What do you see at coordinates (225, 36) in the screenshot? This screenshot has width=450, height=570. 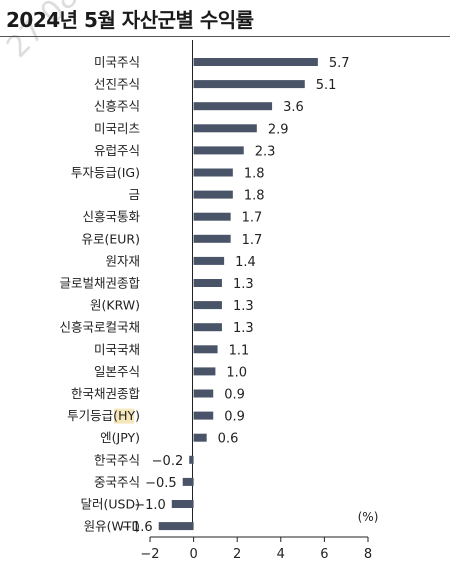 I see `title-divider` at bounding box center [225, 36].